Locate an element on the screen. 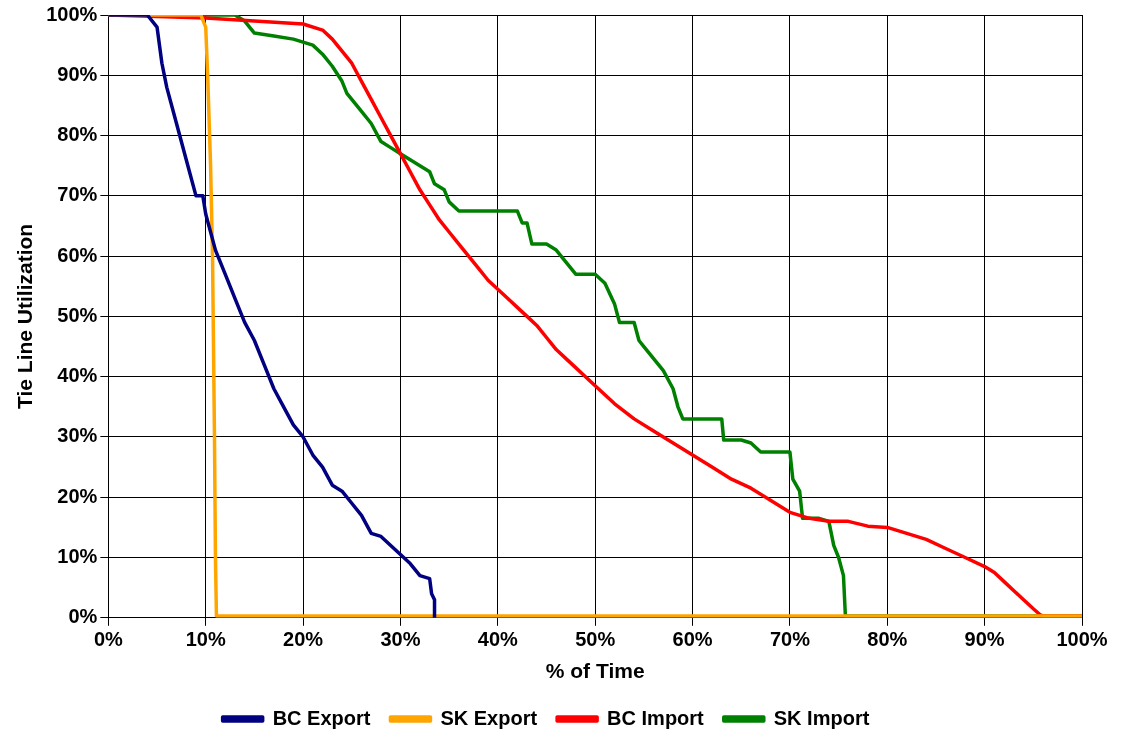 The height and width of the screenshot is (749, 1122). y-tick-label: 10% is located at coordinates (77, 556).